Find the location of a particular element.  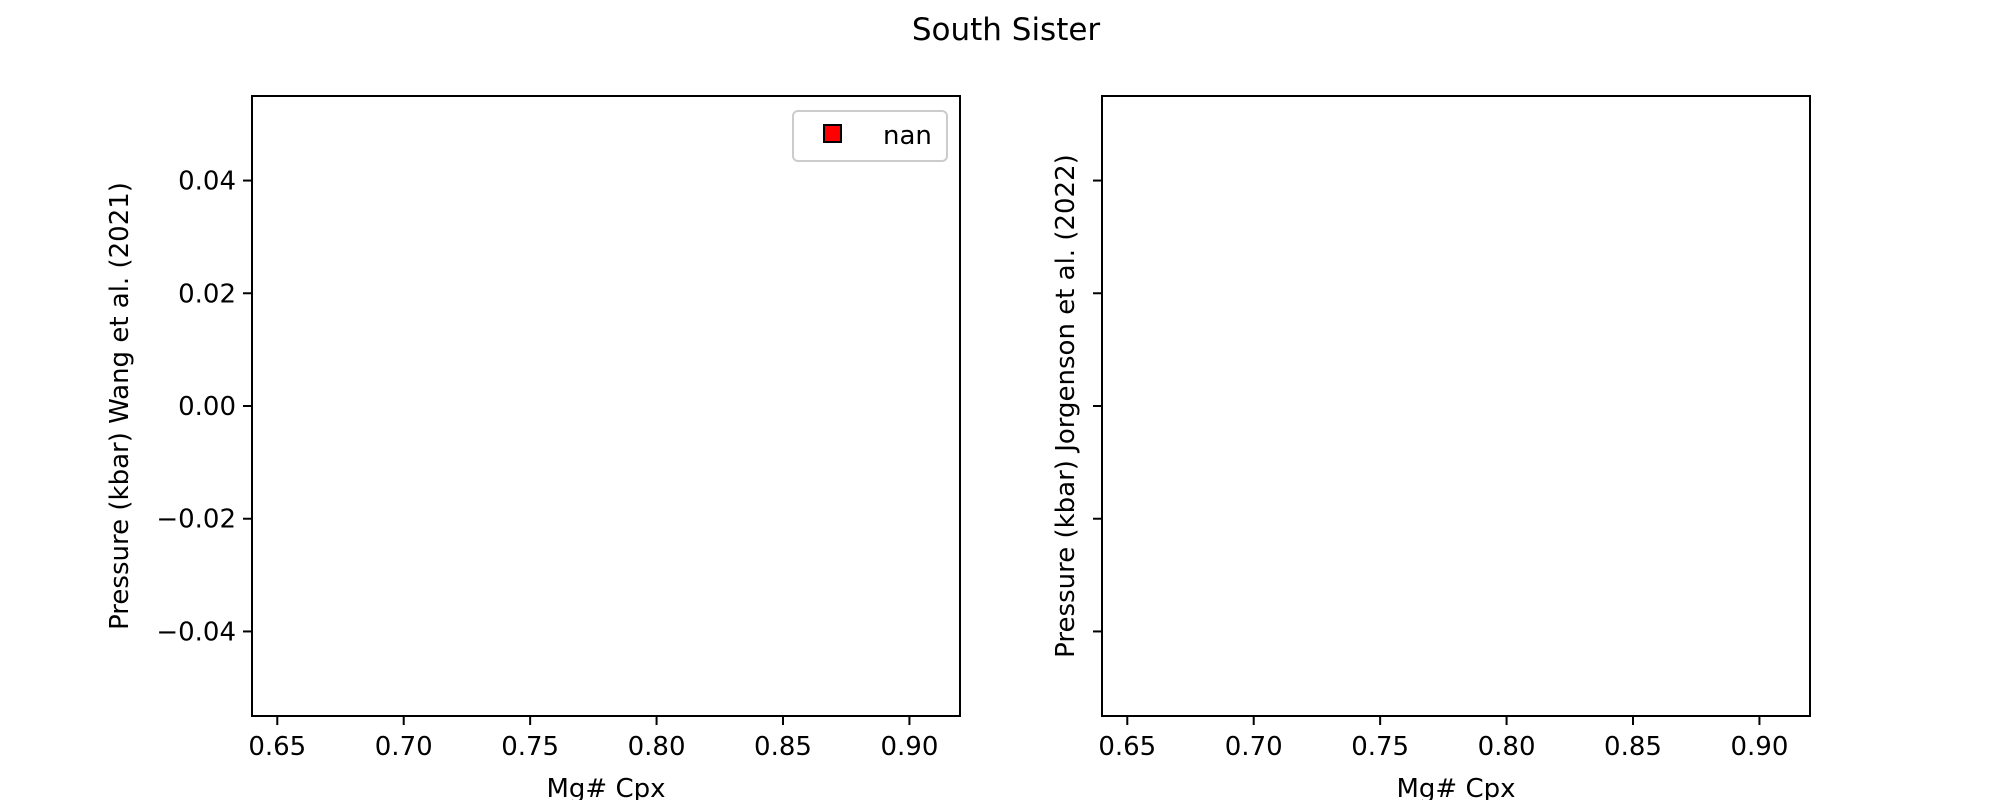

left-x-tick-label: 0.75 is located at coordinates (530, 747).